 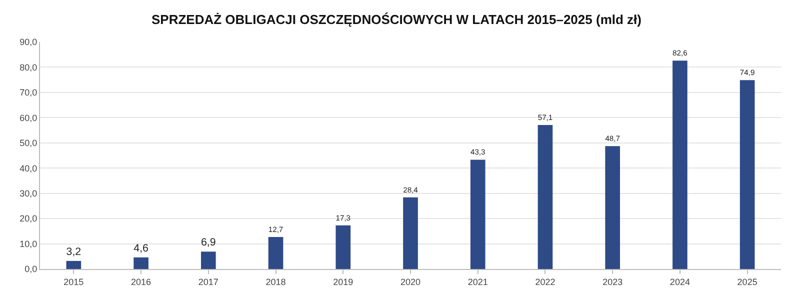 I want to click on data-label: 57,1, so click(x=545, y=117).